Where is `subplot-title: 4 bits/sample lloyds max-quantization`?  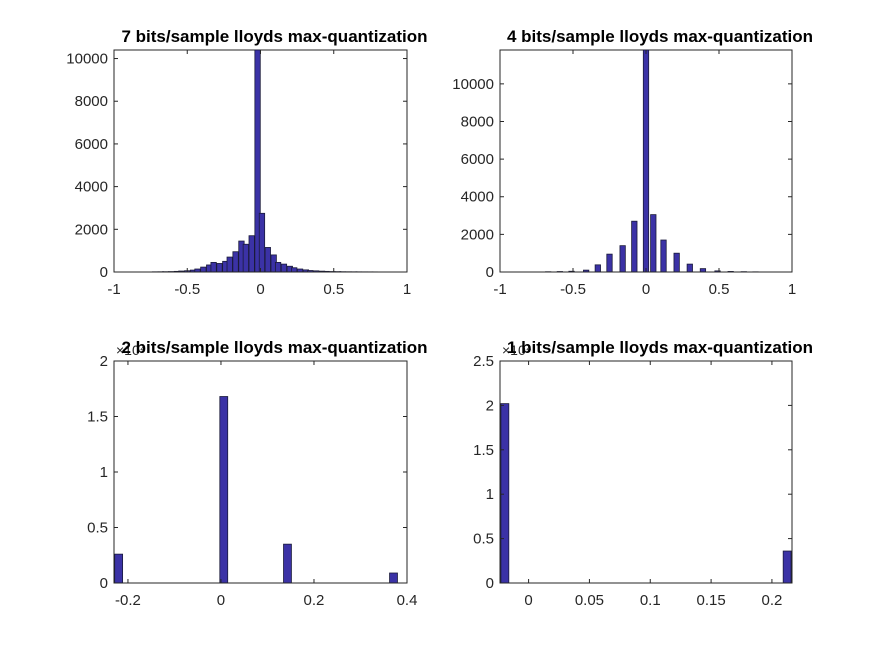 subplot-title: 4 bits/sample lloyds max-quantization is located at coordinates (660, 36).